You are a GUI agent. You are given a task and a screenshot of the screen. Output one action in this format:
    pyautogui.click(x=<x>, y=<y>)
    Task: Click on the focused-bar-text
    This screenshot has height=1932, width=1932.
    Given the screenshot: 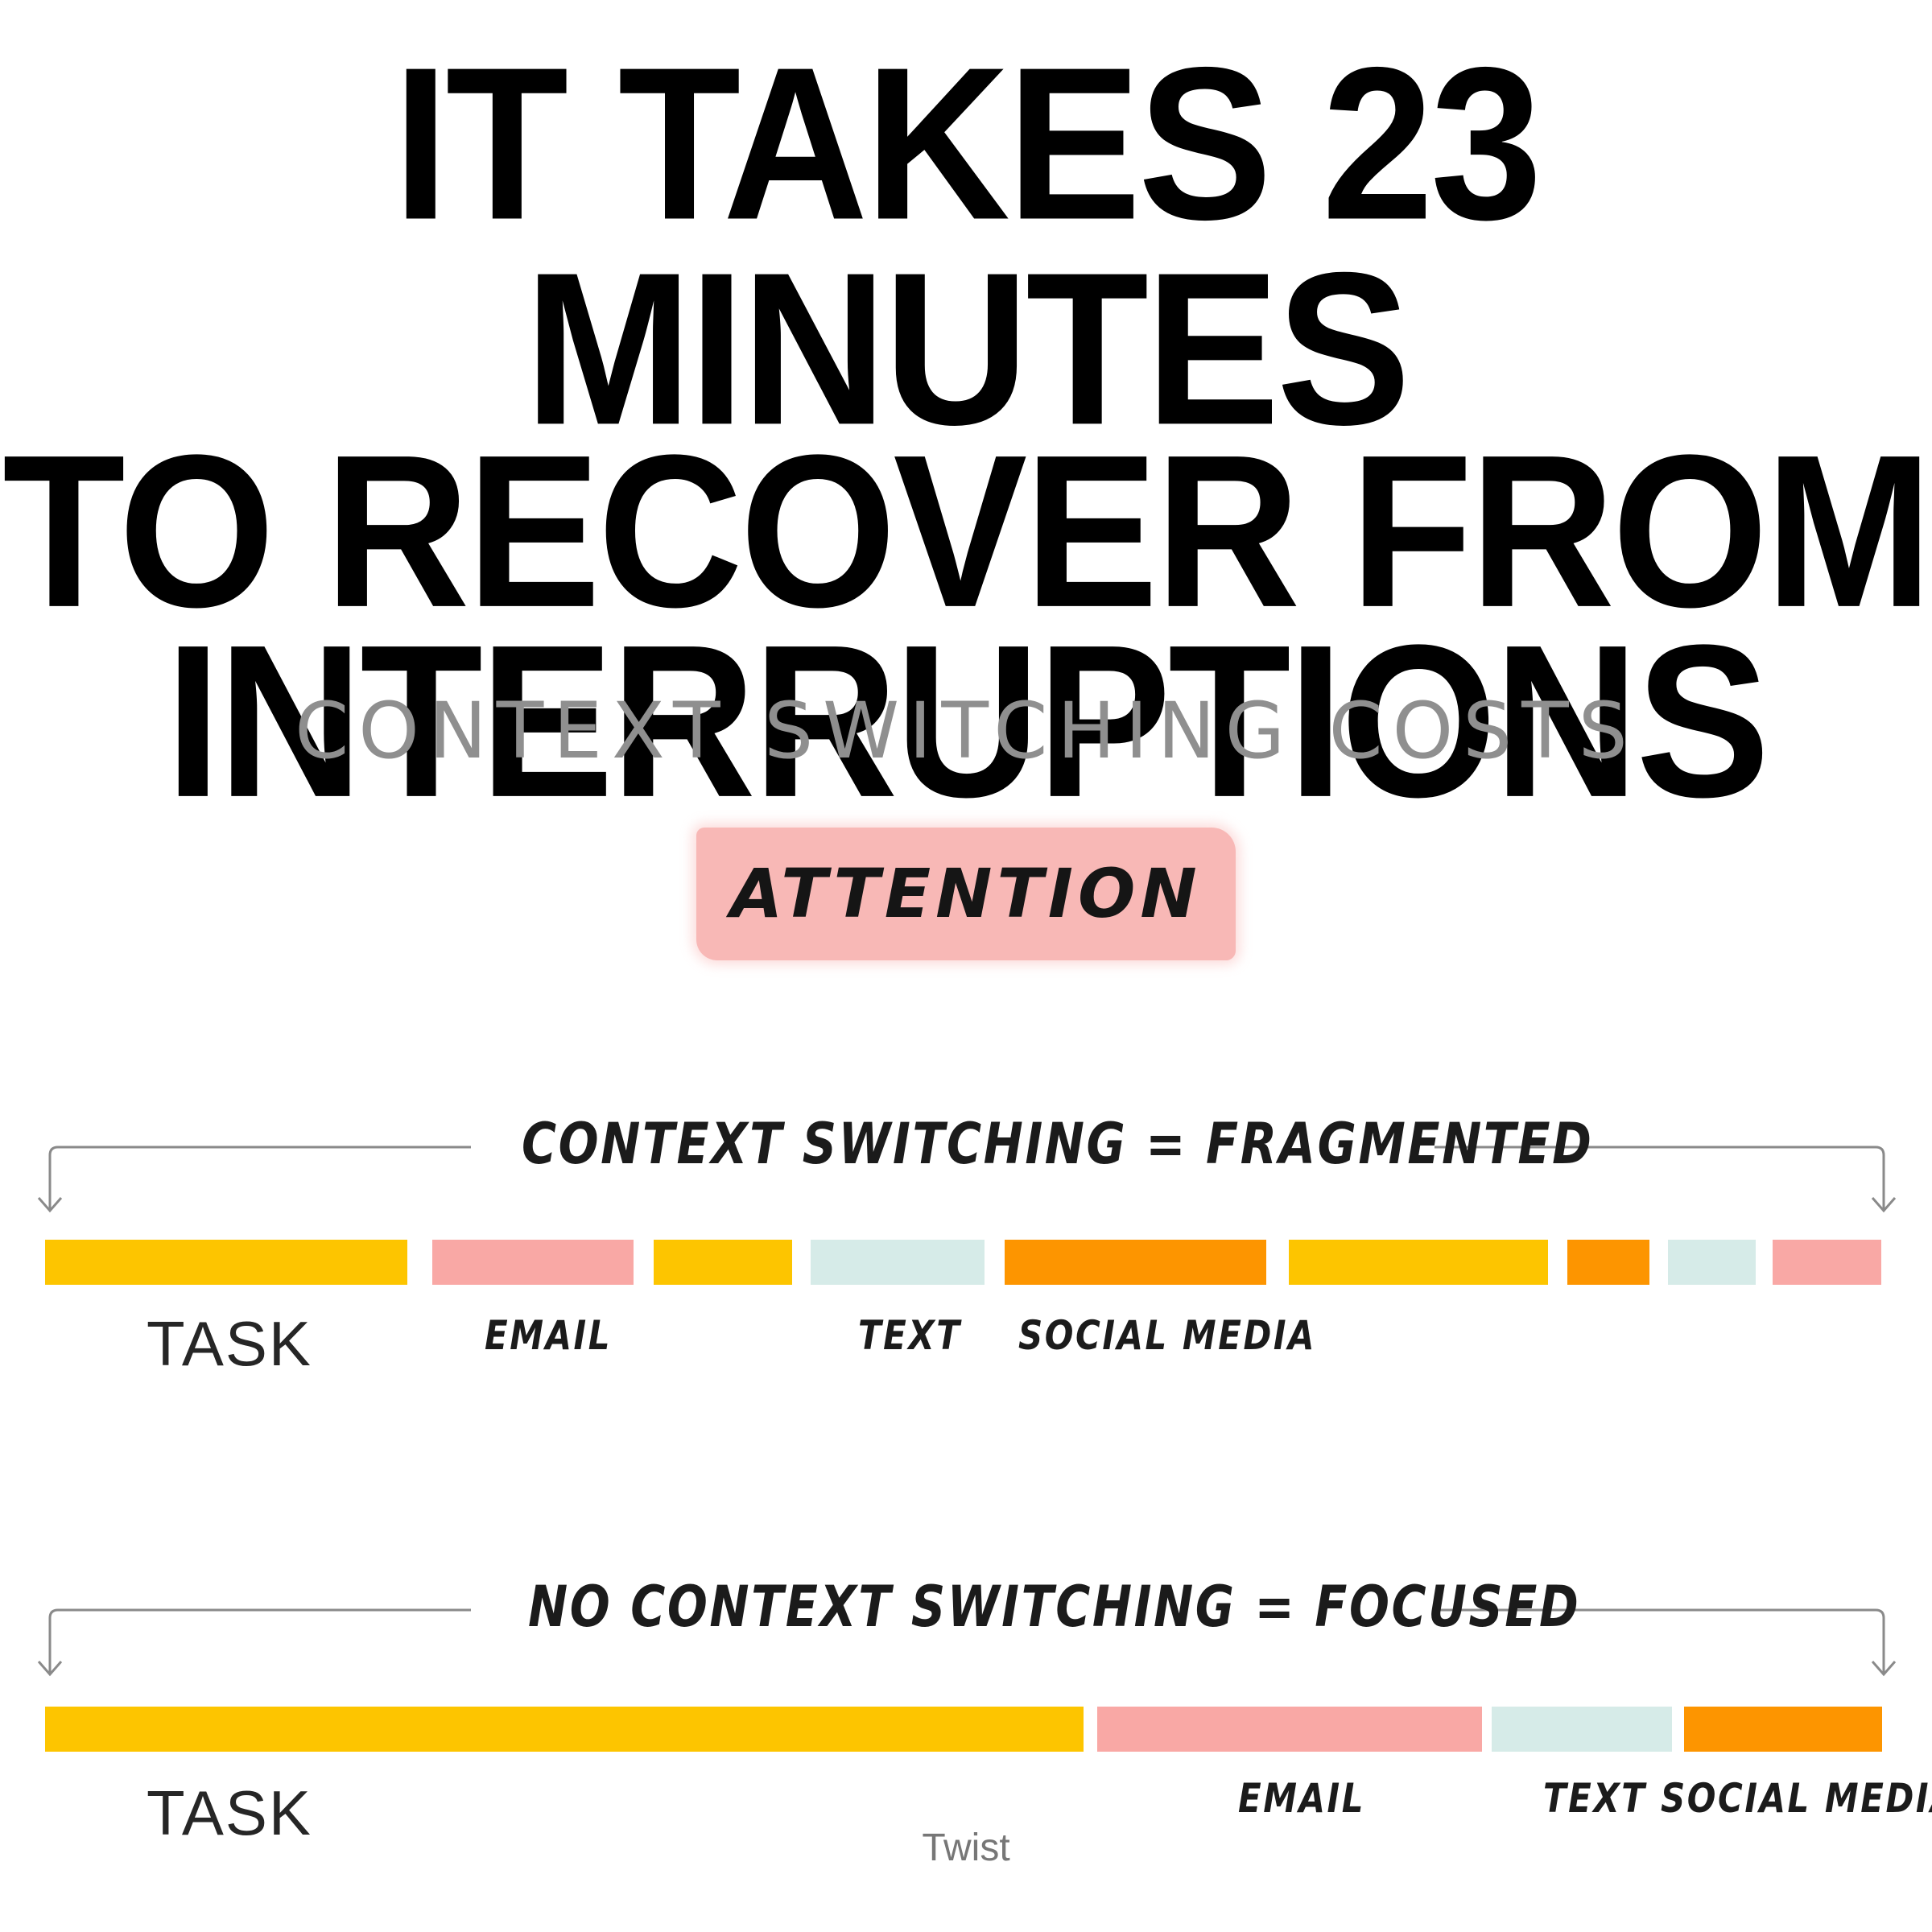 What is the action you would take?
    pyautogui.click(x=1582, y=1729)
    